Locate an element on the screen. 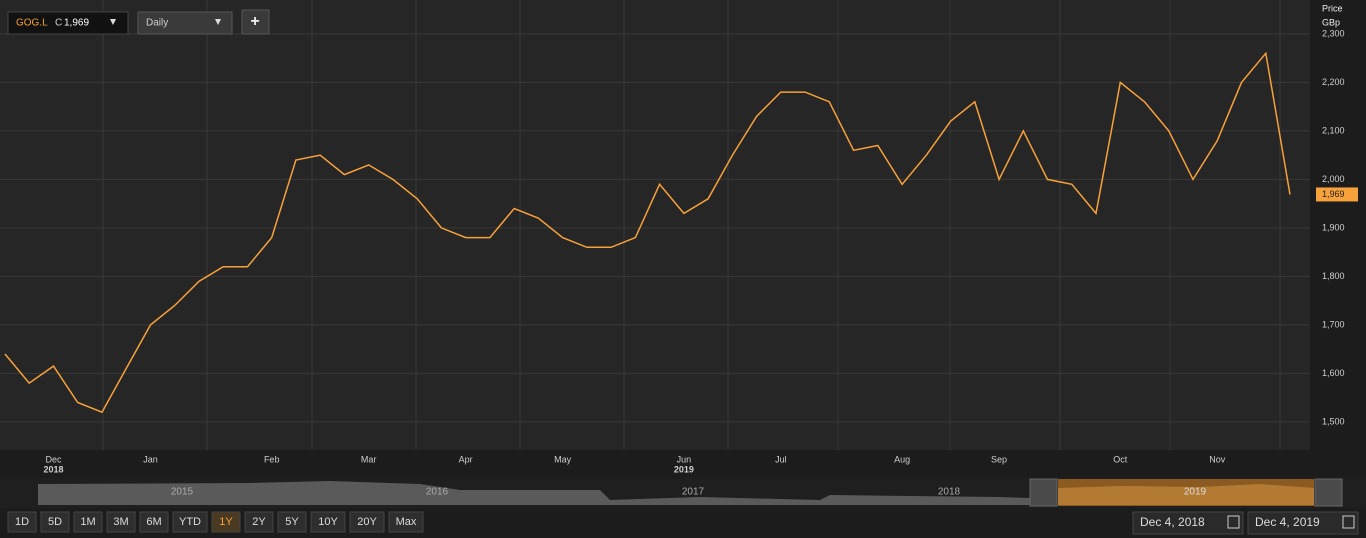  navigator-year: 2019 is located at coordinates (1195, 492).